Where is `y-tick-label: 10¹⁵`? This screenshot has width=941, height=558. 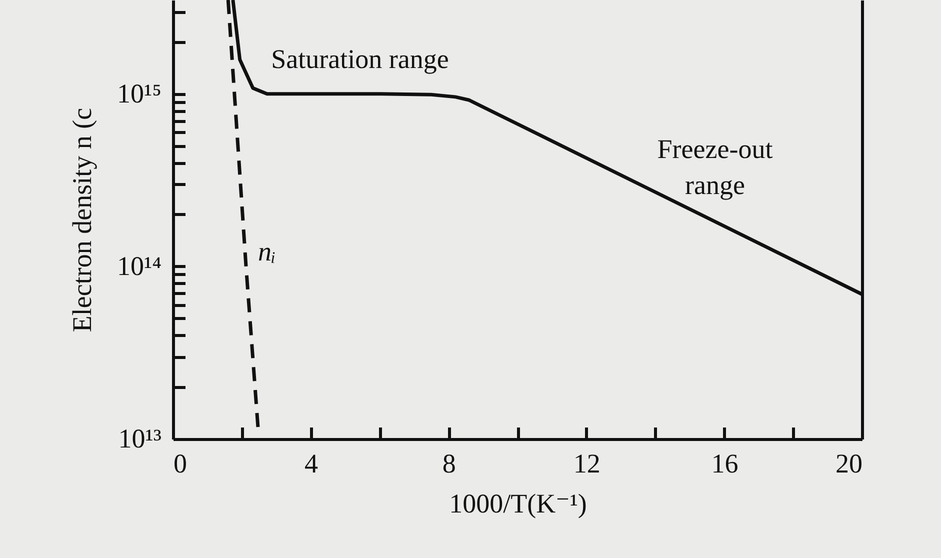 y-tick-label: 10¹⁵ is located at coordinates (139, 93).